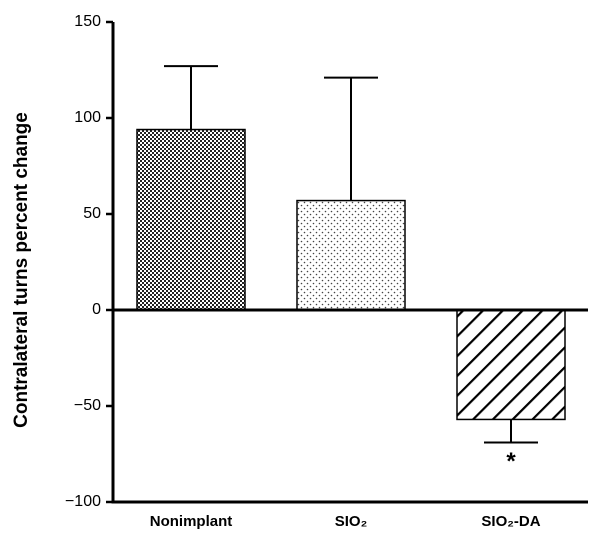  Describe the element at coordinates (510, 521) in the screenshot. I see `x-tick-label: SIO₂-DA` at that location.